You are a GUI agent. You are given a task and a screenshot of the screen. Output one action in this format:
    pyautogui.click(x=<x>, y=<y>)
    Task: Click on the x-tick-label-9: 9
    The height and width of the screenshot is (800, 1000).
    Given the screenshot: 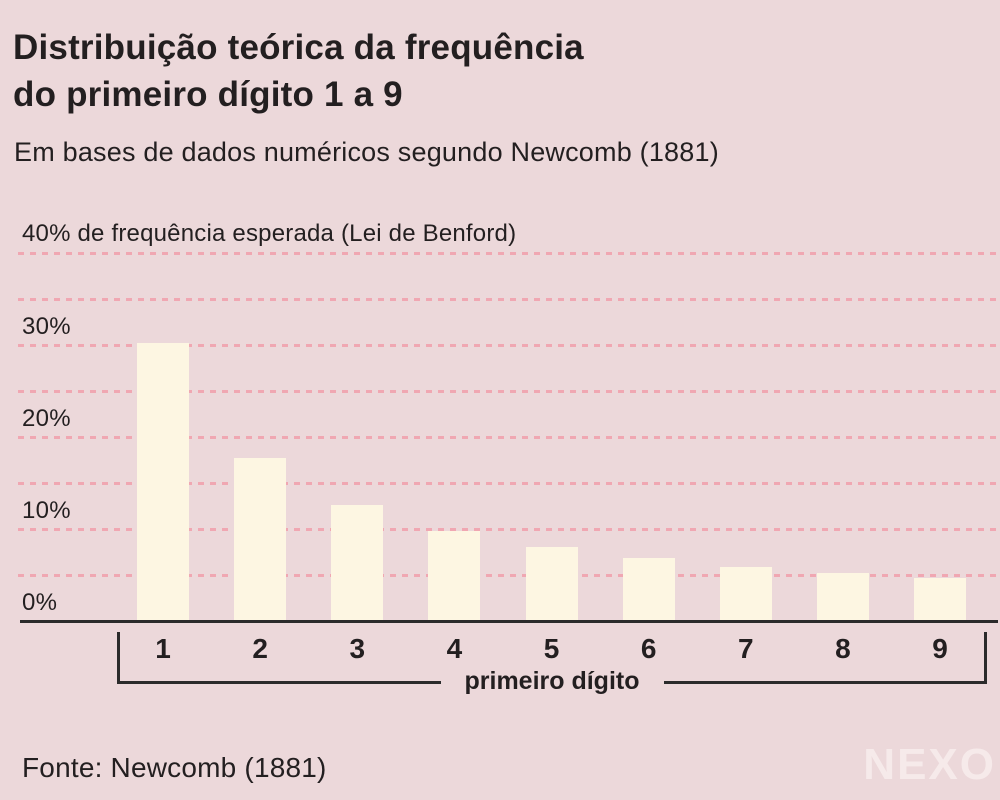 What is the action you would take?
    pyautogui.click(x=940, y=648)
    